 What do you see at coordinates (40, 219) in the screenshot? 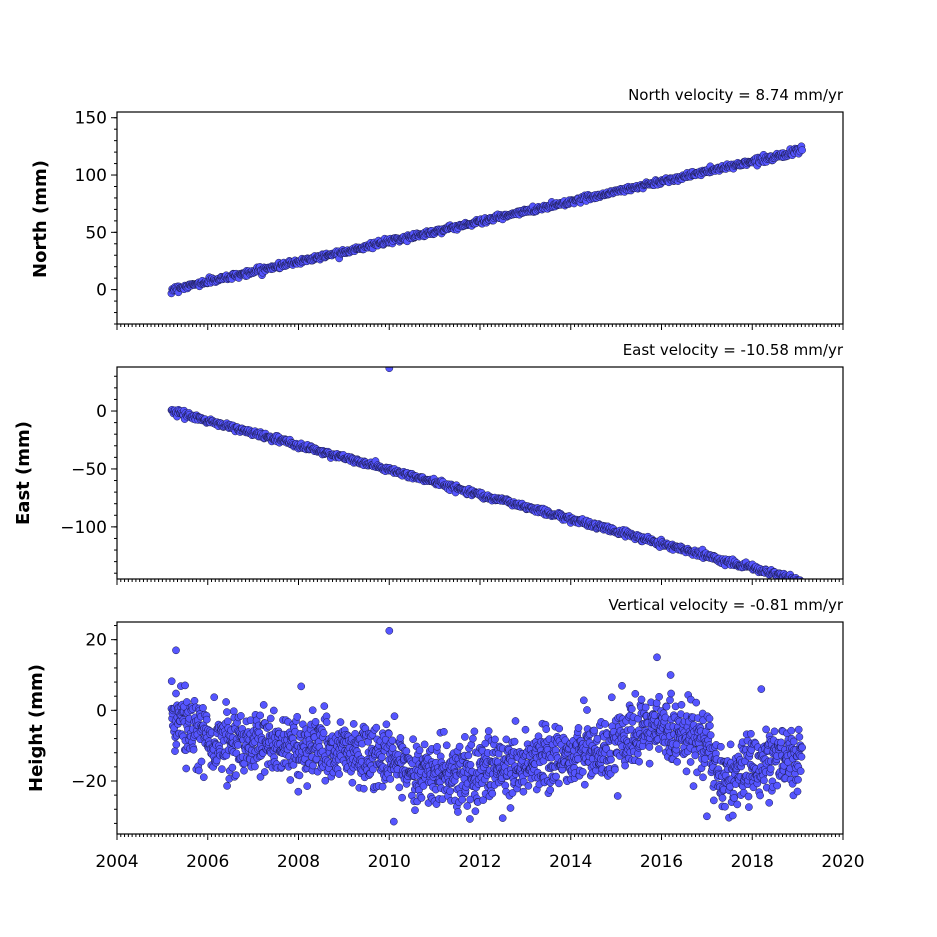
I see `north-ylabel: North (mm)` at bounding box center [40, 219].